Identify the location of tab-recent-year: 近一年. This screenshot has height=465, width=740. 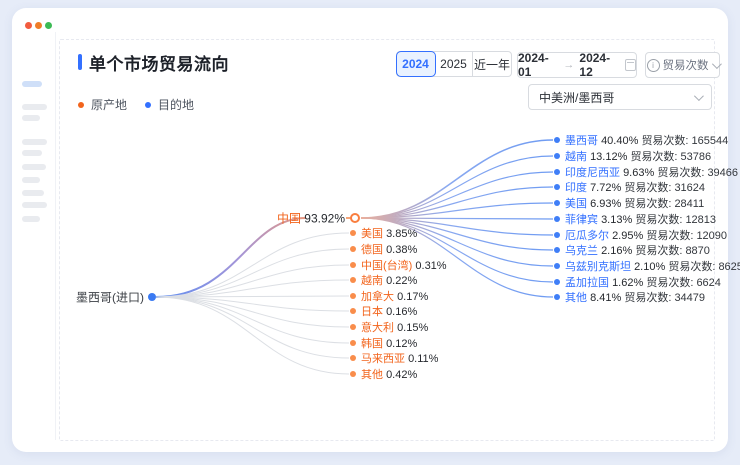
(491, 64).